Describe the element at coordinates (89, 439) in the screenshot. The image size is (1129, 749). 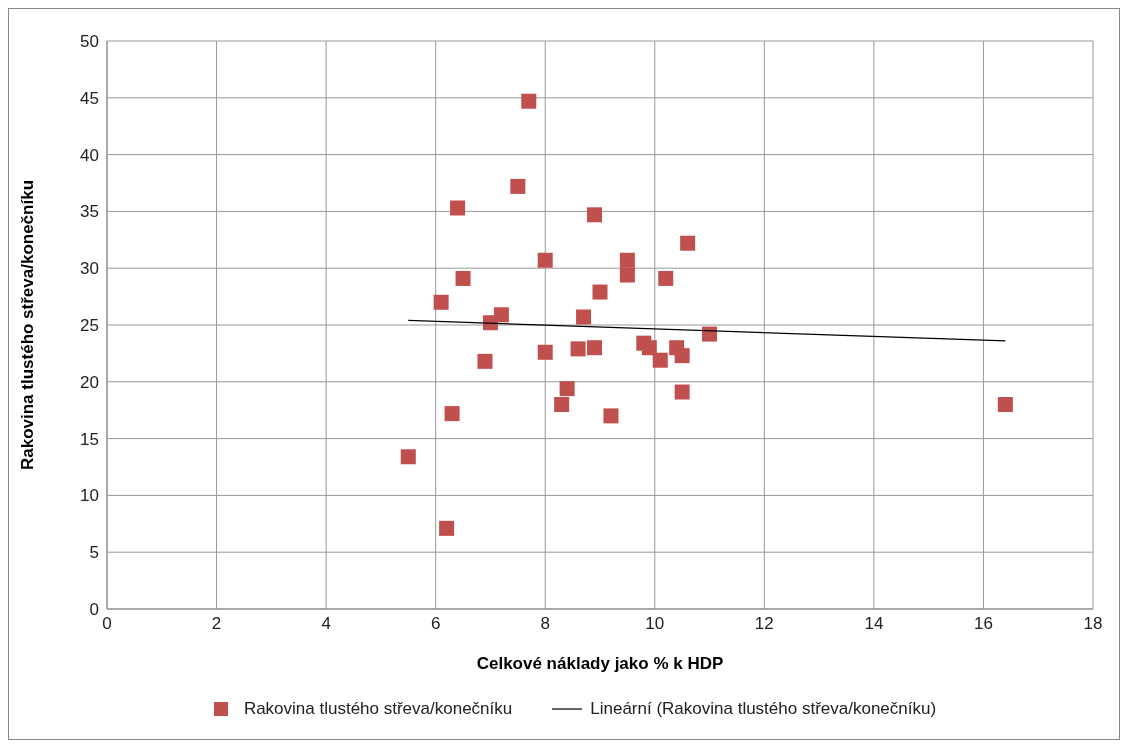
I see `y-tick-label: 15` at that location.